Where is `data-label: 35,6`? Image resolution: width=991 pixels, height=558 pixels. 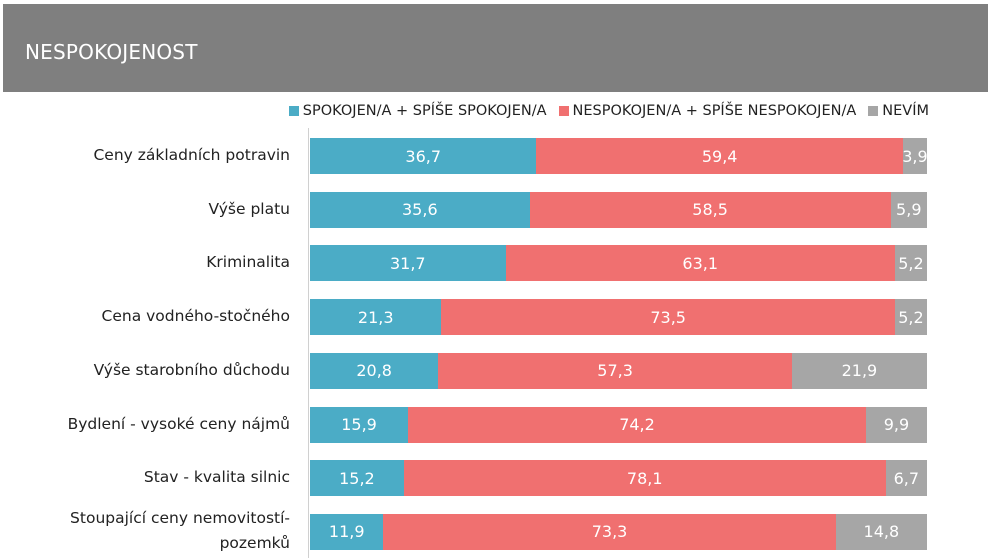
data-label: 35,6 is located at coordinates (420, 210).